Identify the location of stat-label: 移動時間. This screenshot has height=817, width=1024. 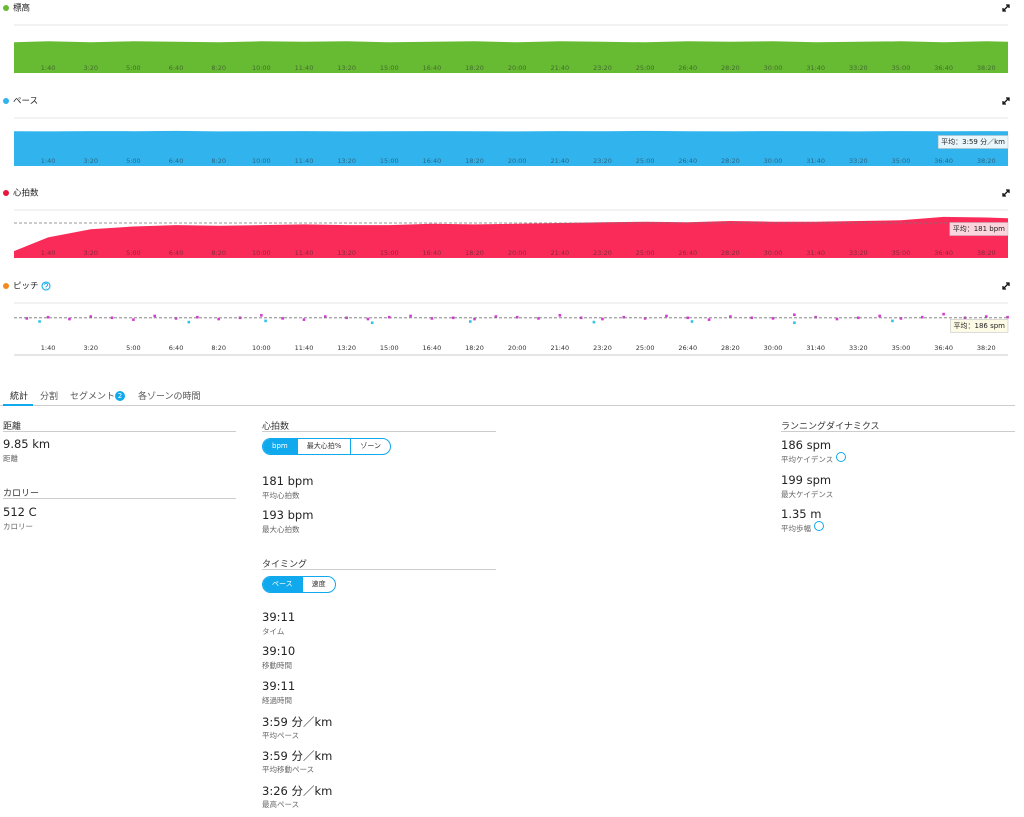
(277, 665).